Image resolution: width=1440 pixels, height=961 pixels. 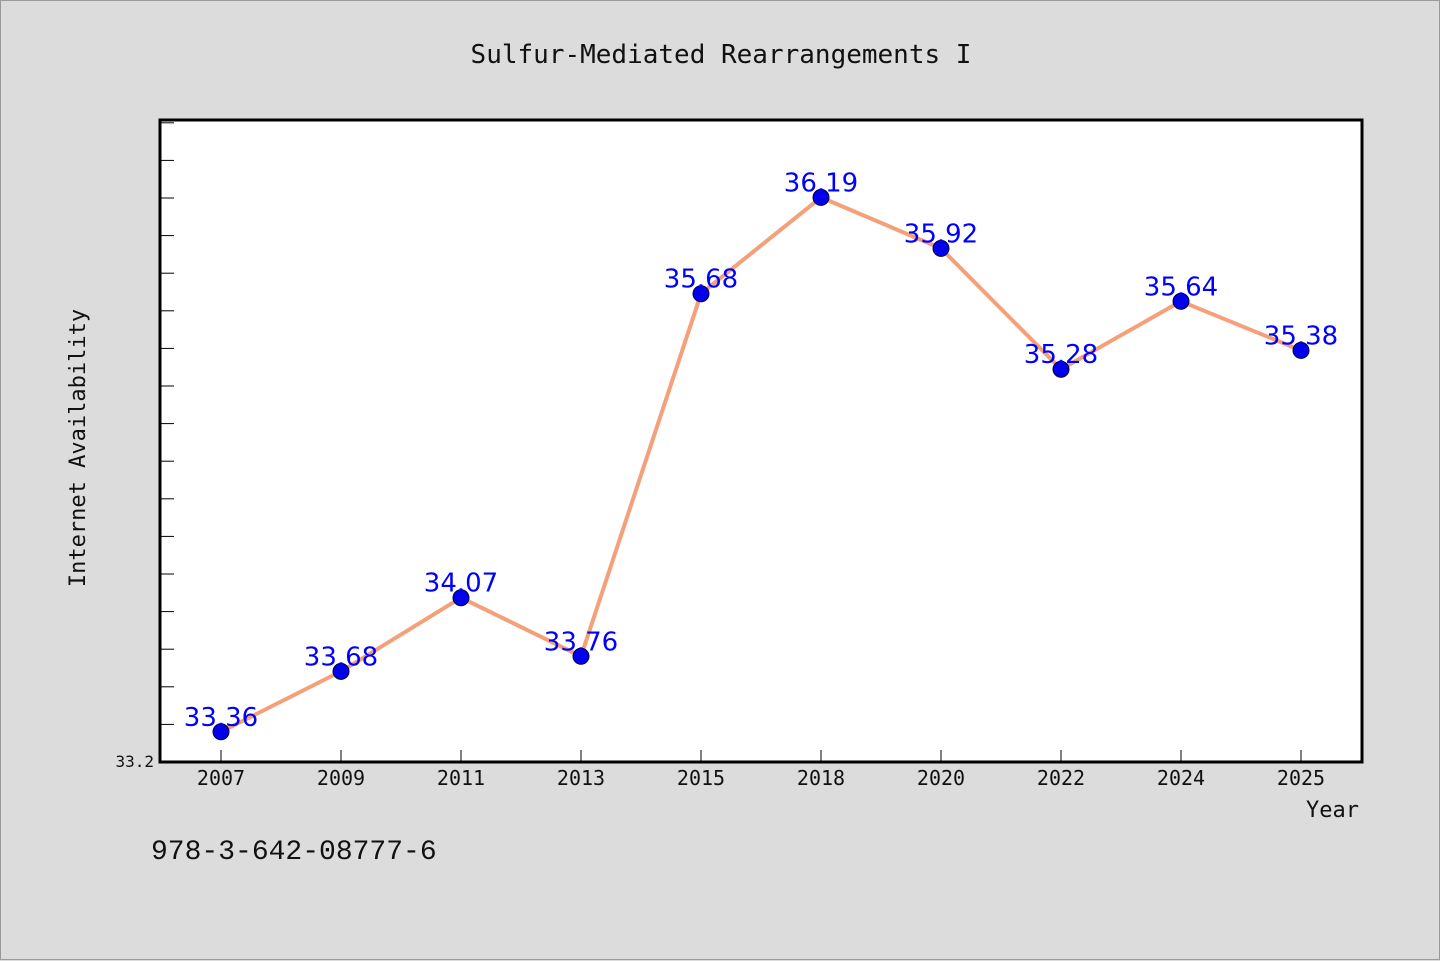 I want to click on data-label: 34.07, so click(x=461, y=584).